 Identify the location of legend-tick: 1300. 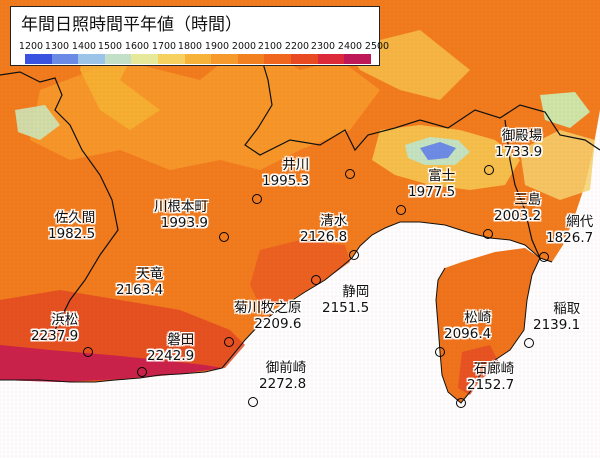
(57, 46).